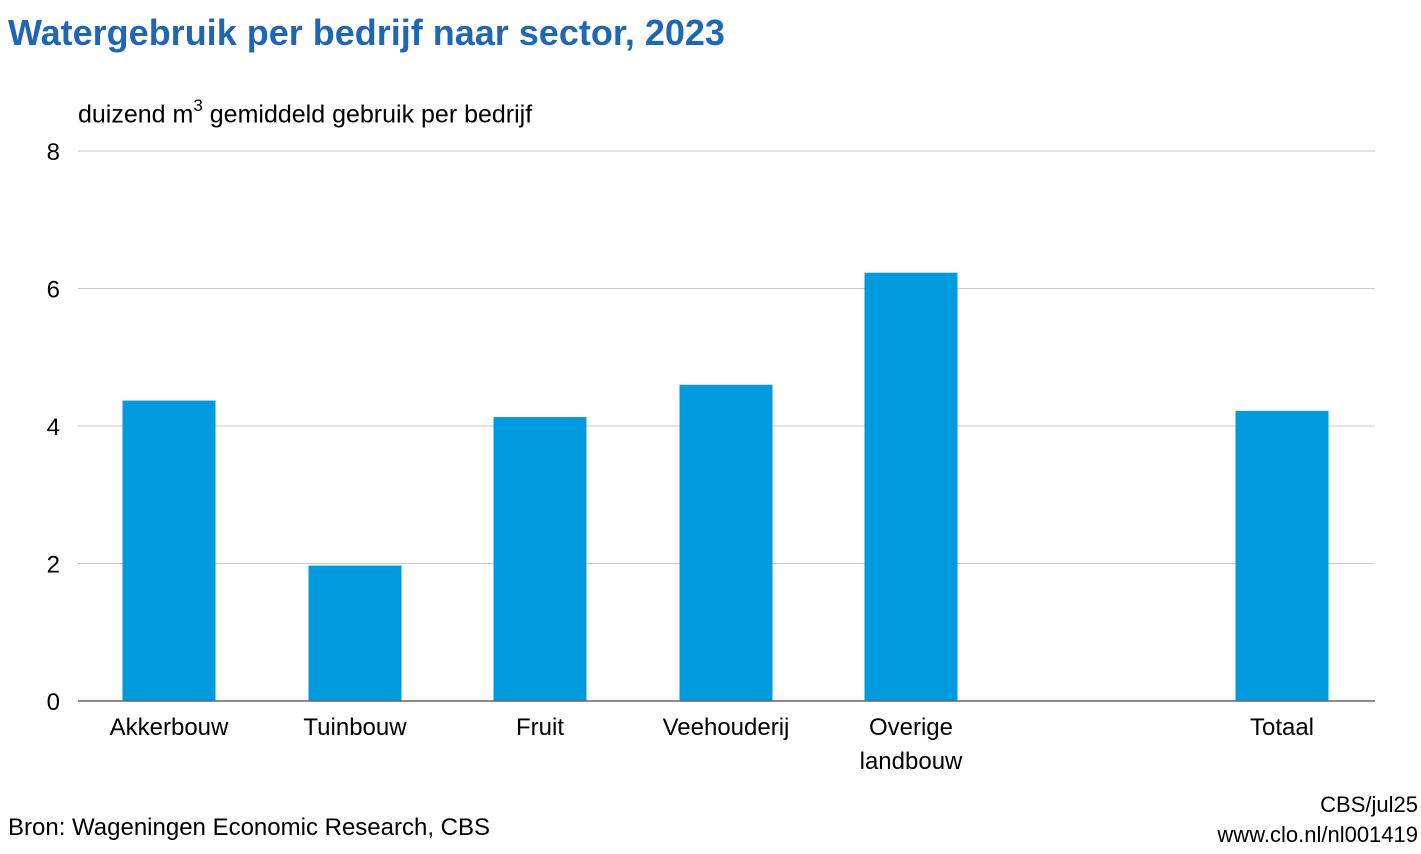 This screenshot has width=1421, height=854. Describe the element at coordinates (53, 152) in the screenshot. I see `y-tick-label: 8` at that location.